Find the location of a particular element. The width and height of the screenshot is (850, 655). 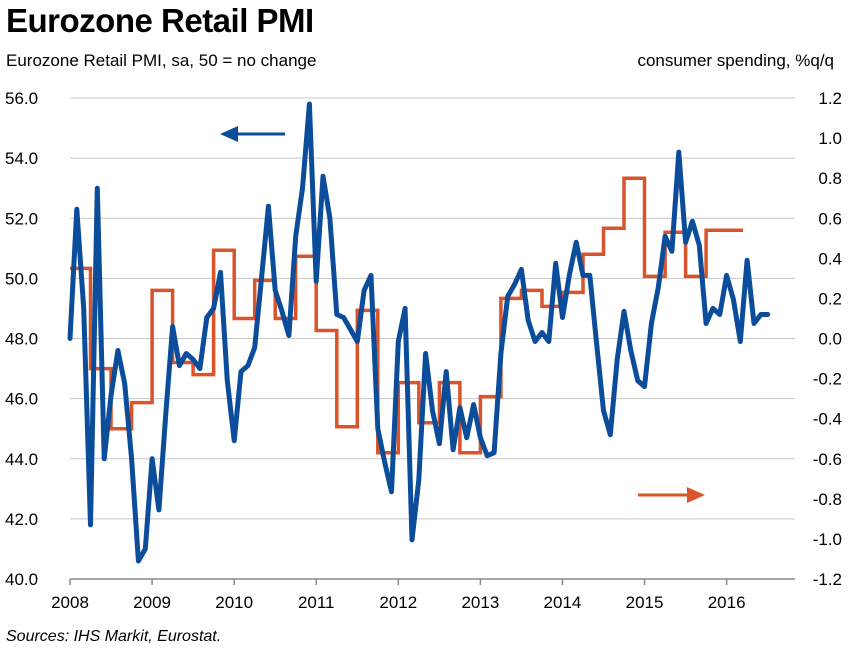

x-tick-label: 2009 is located at coordinates (152, 602).